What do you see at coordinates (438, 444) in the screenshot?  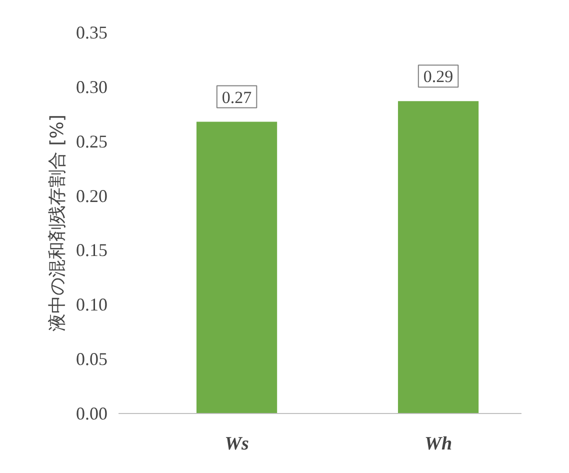 I see `x-tick-label: Wh` at bounding box center [438, 444].